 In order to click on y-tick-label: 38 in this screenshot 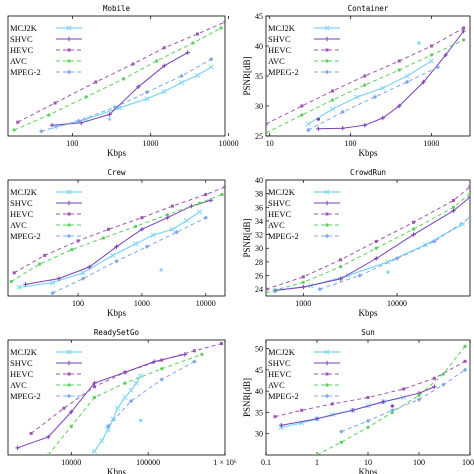, I will do `click(259, 194)`.